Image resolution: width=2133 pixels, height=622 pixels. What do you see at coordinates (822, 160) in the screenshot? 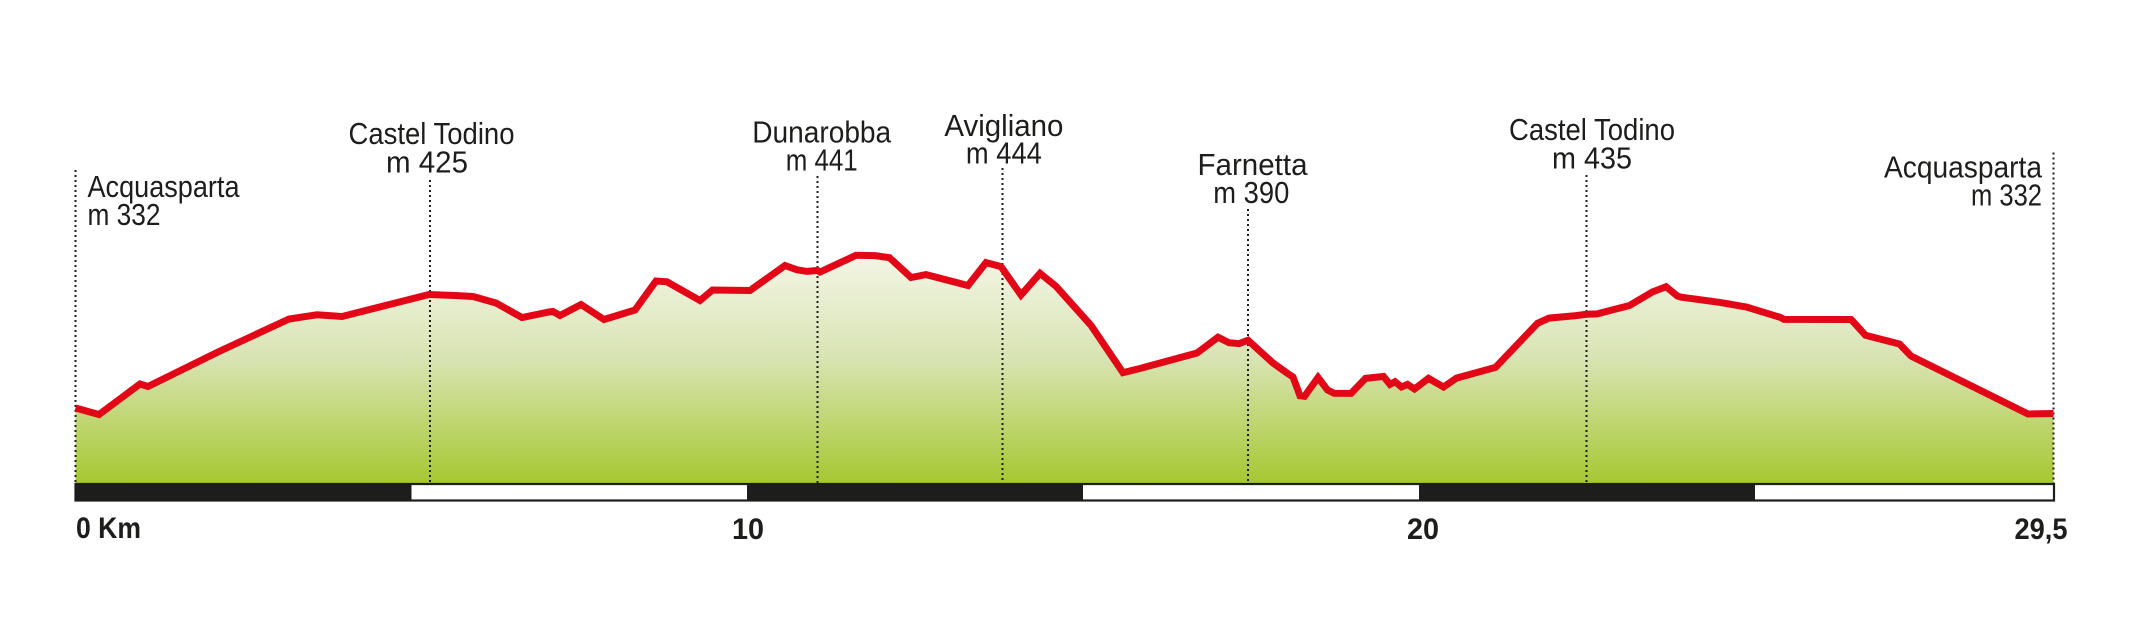
I see `svg-text: m 441` at bounding box center [822, 160].